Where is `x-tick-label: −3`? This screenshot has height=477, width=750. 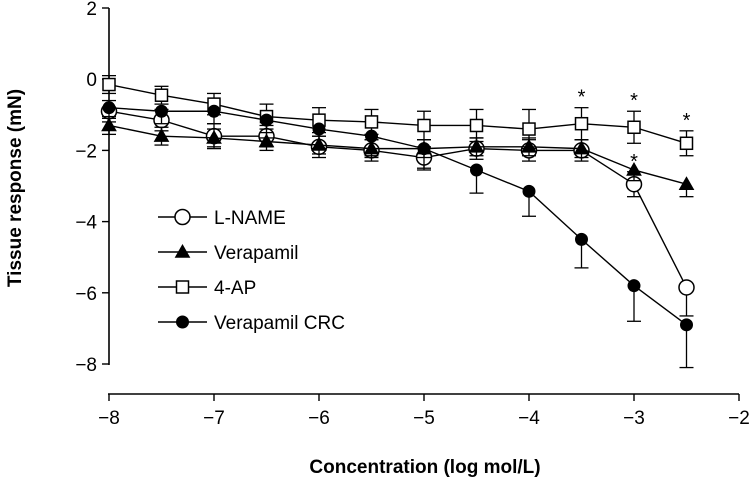 x-tick-label: −3 is located at coordinates (634, 418).